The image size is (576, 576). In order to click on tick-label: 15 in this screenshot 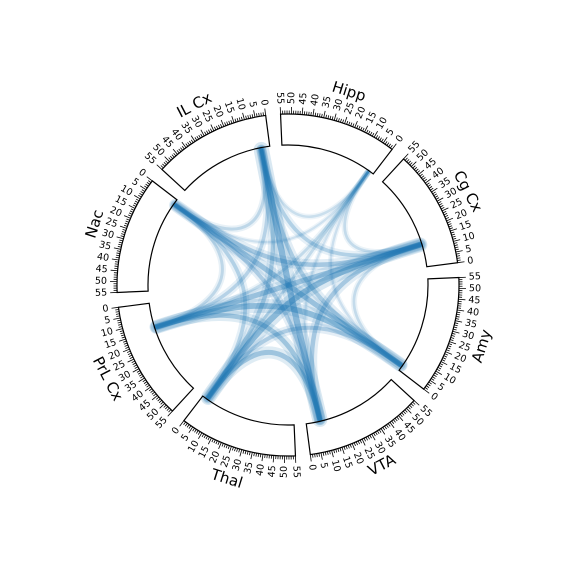, I will do `click(371, 118)`.